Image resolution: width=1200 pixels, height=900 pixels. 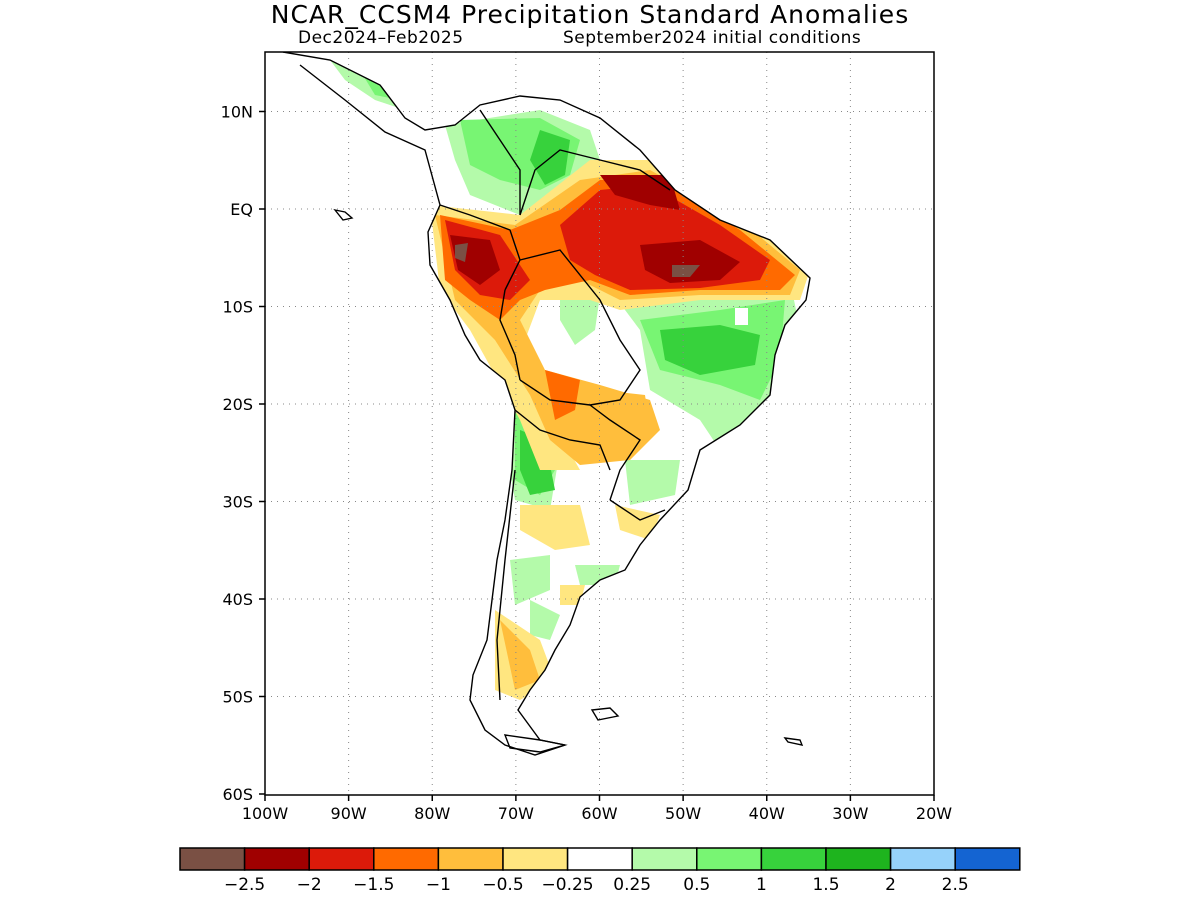 I want to click on lon-tick-label: 80W, so click(x=432, y=813).